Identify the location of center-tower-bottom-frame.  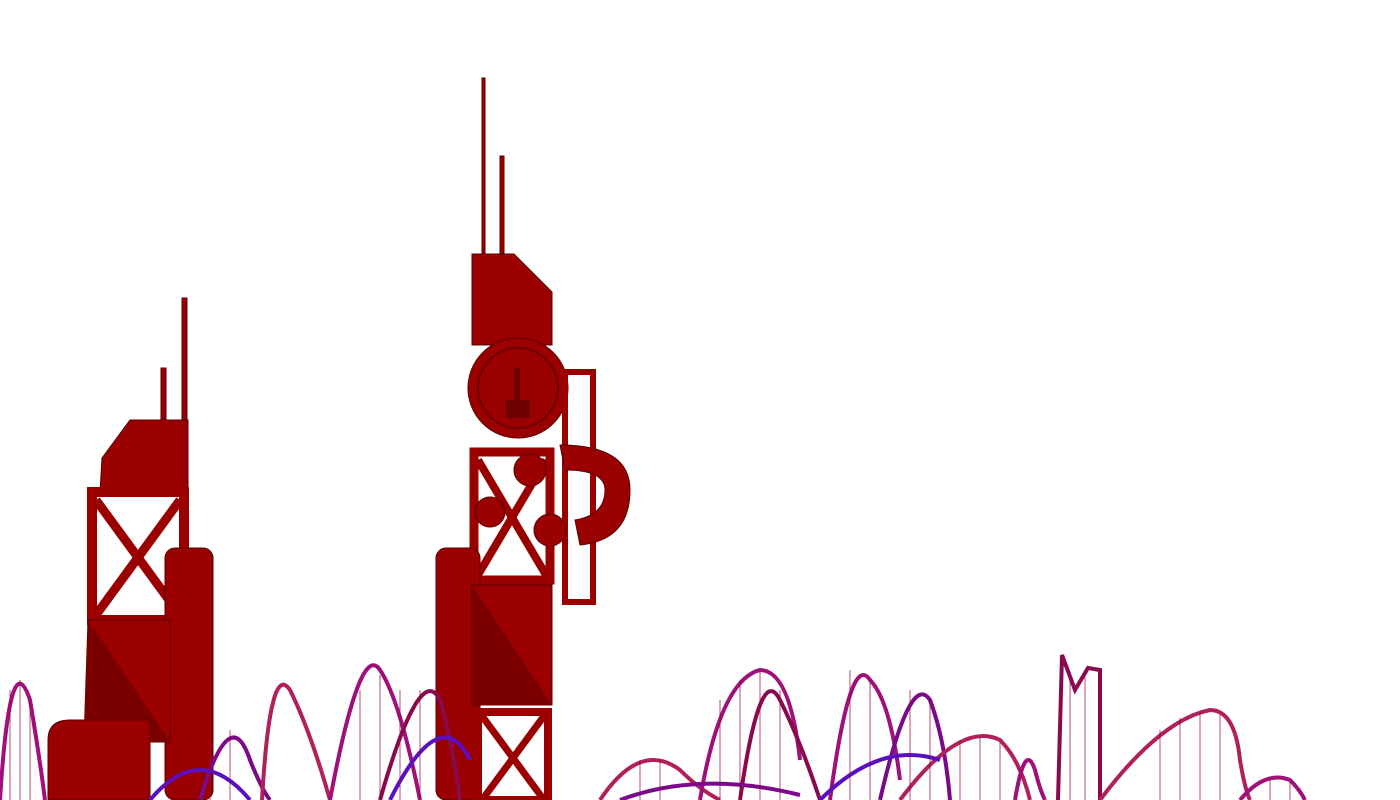
(513, 754).